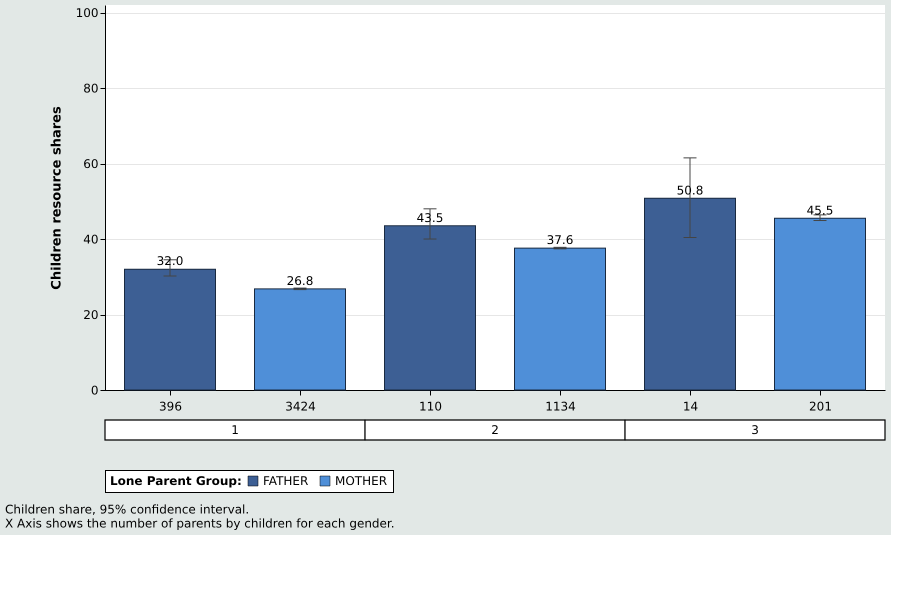 The image size is (897, 601). What do you see at coordinates (90, 164) in the screenshot?
I see `y-tick-label: 60` at bounding box center [90, 164].